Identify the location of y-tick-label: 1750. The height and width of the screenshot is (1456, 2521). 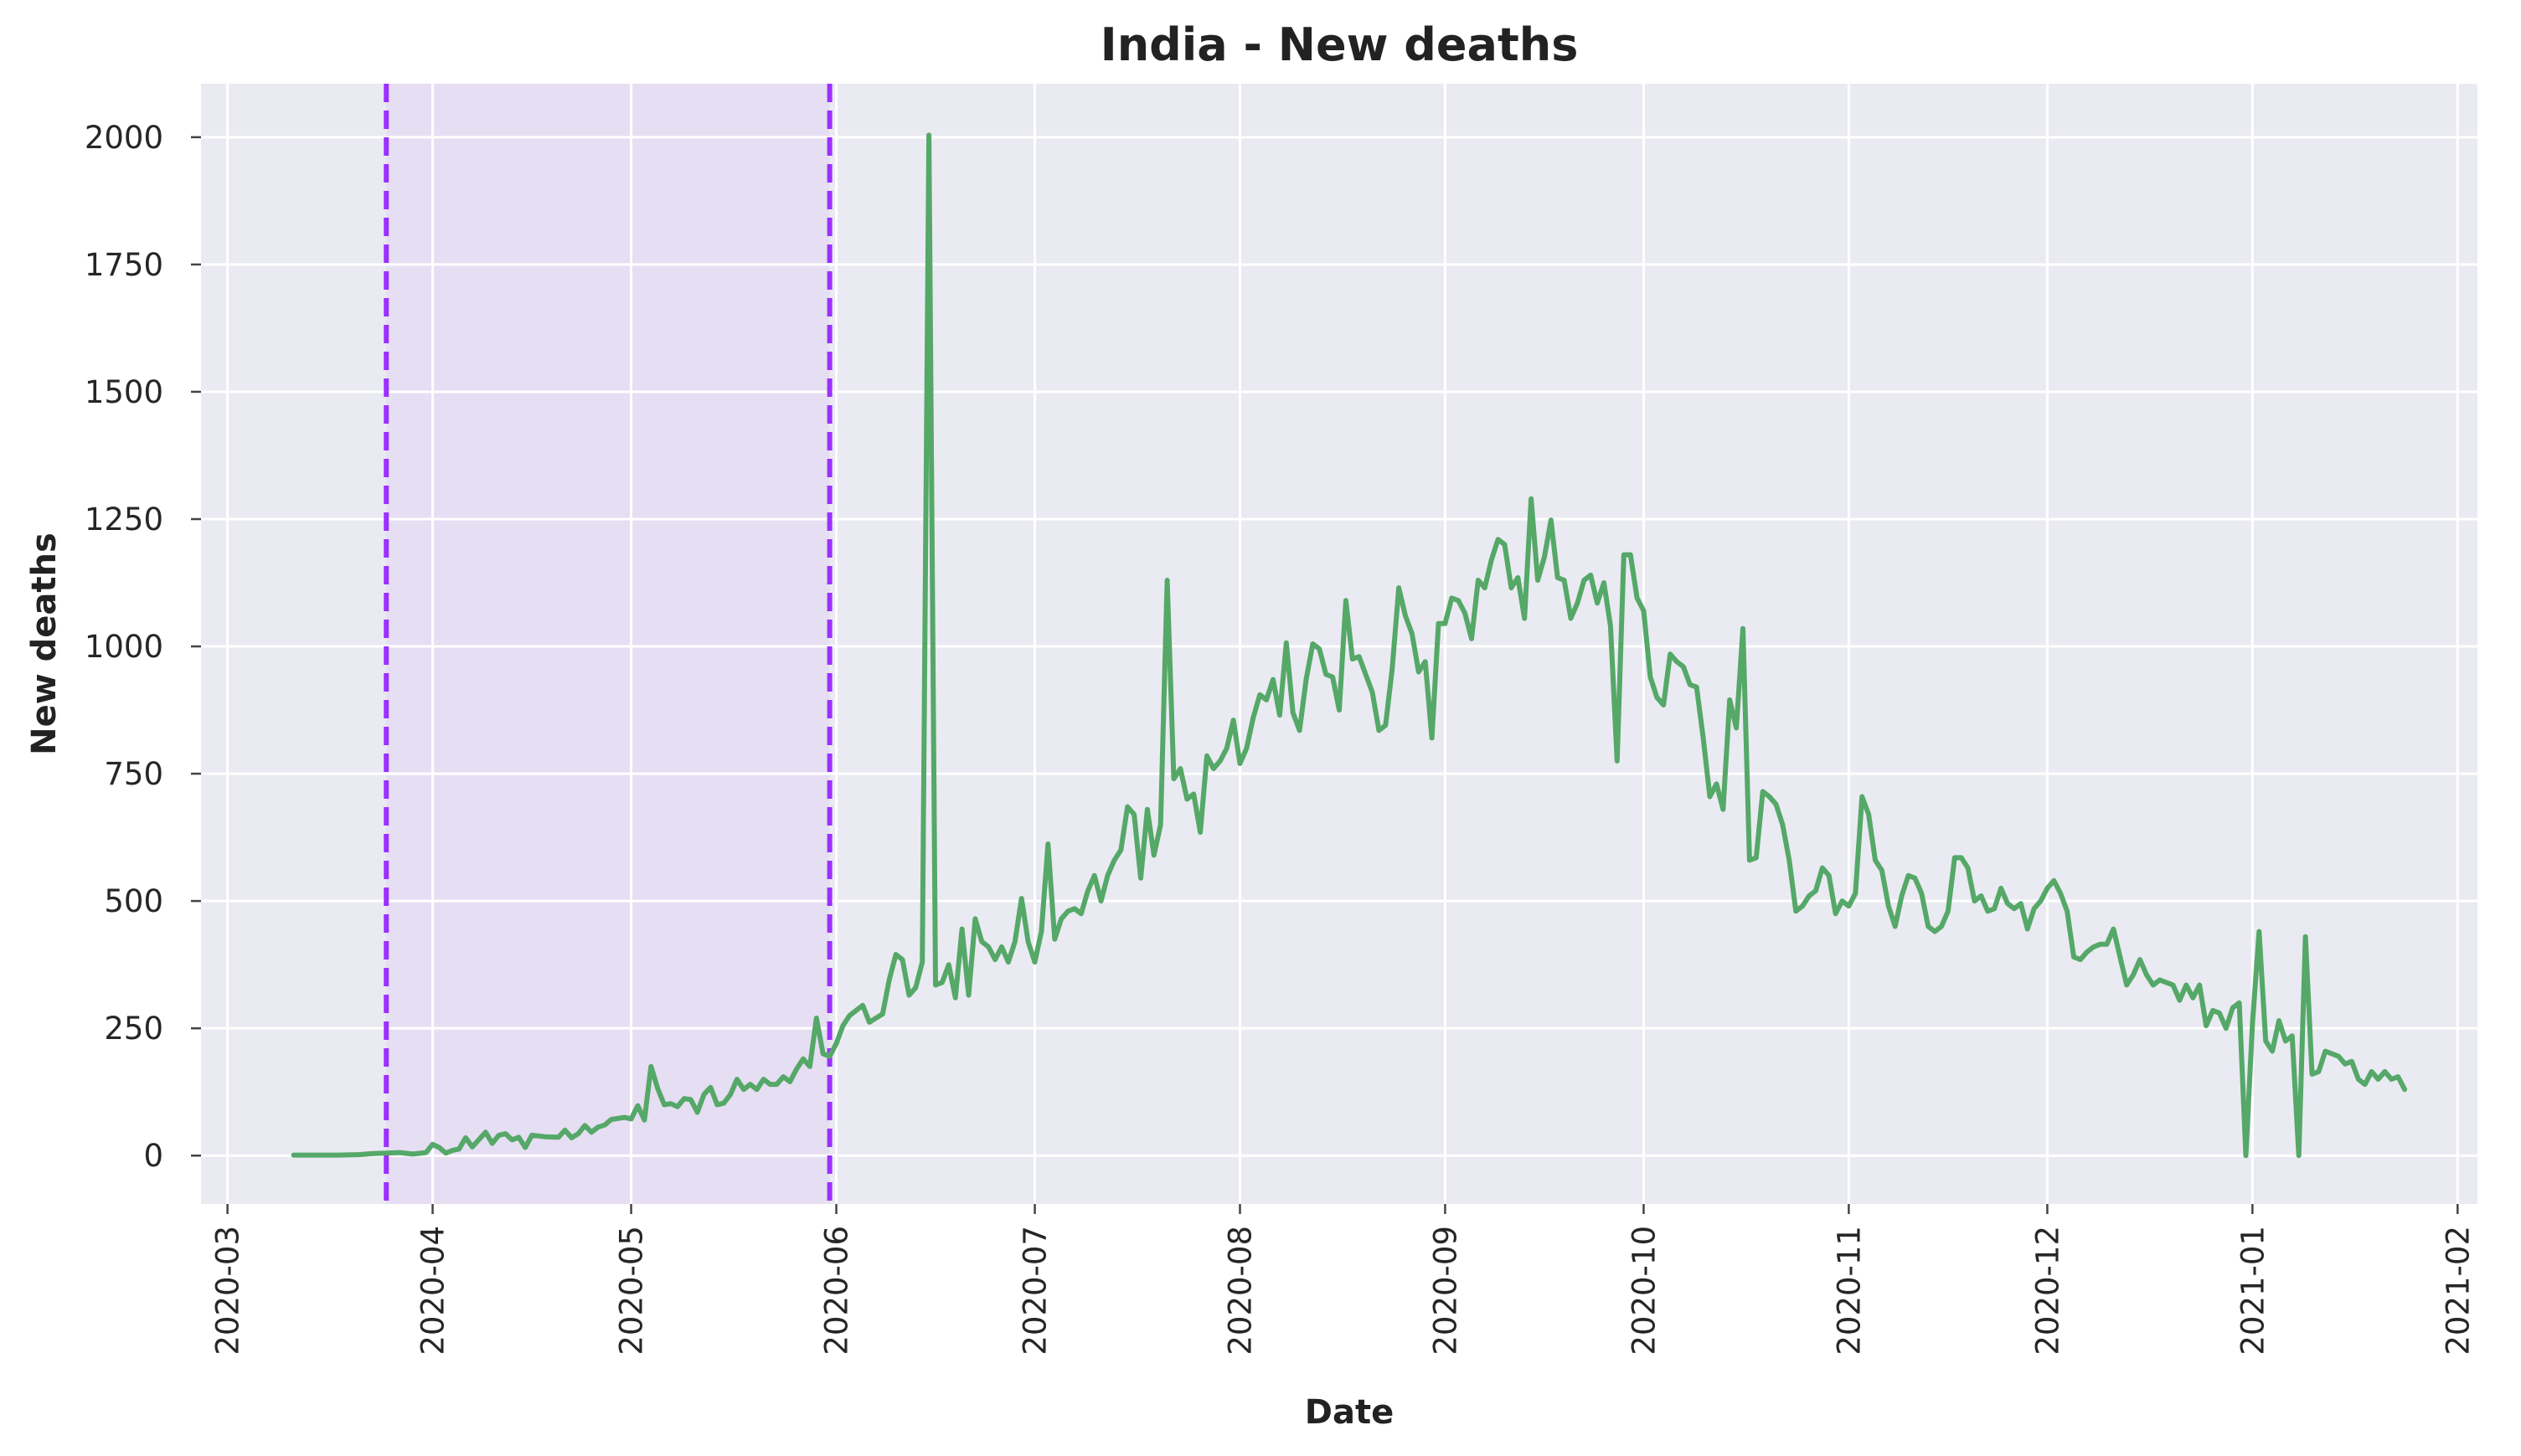
(124, 265).